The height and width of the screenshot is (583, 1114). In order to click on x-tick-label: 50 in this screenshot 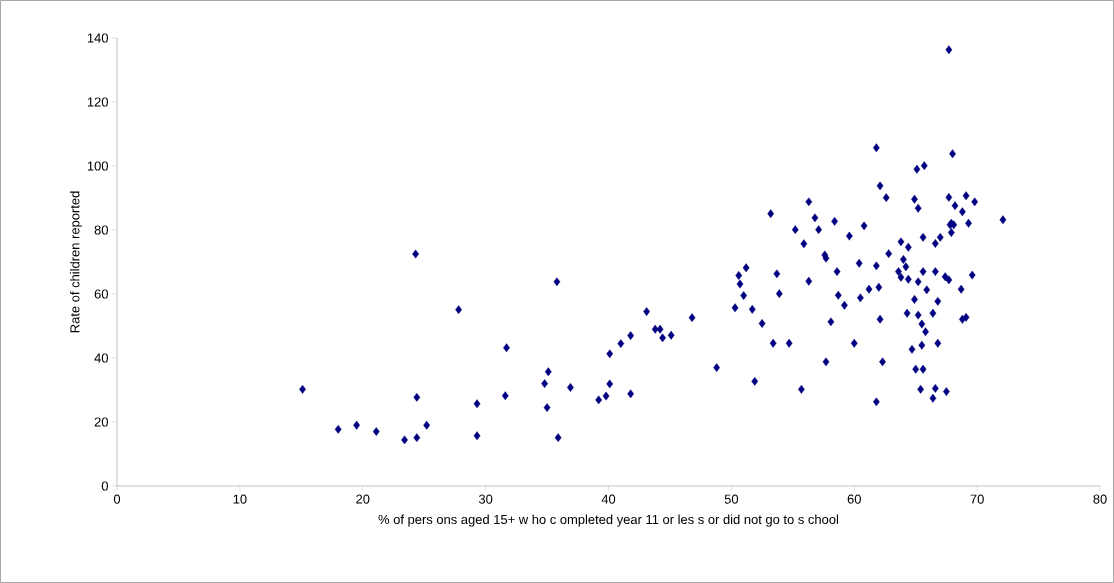, I will do `click(731, 499)`.